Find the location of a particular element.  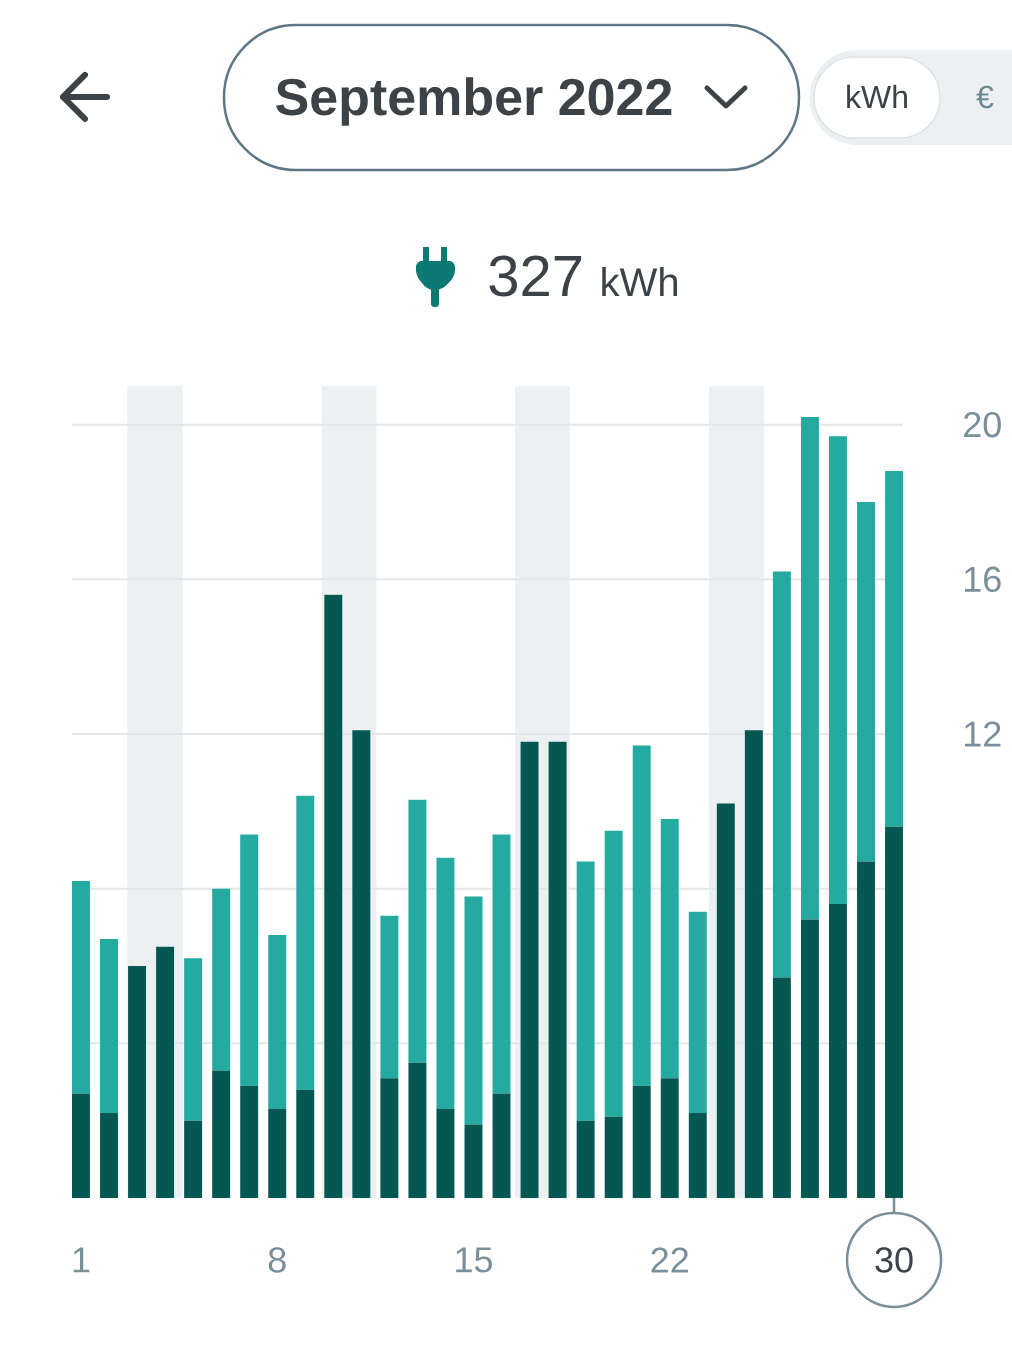

x-tick-label: 22 is located at coordinates (669, 1260).